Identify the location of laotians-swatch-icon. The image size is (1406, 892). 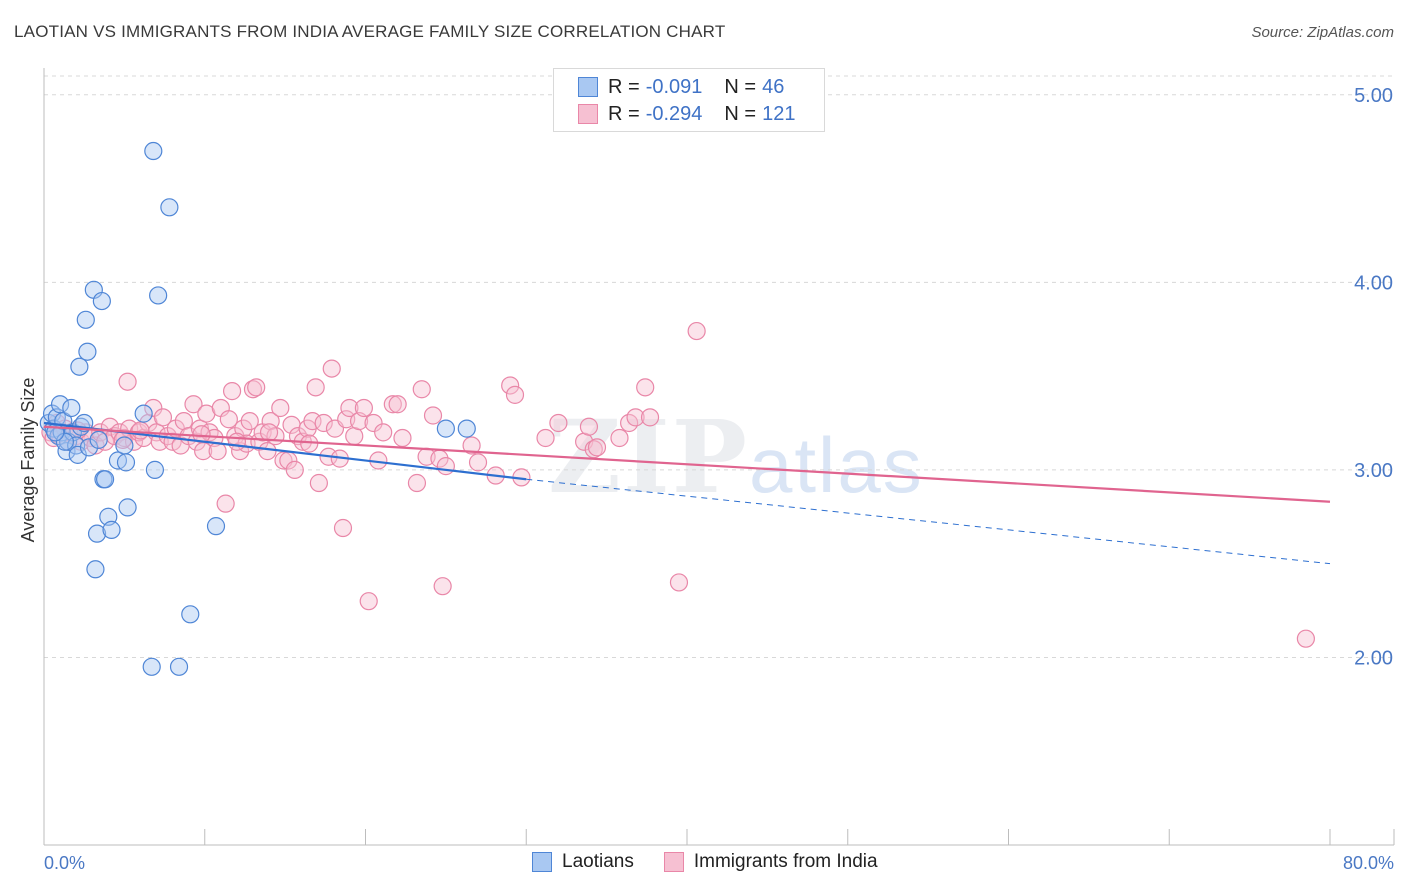
(588, 87).